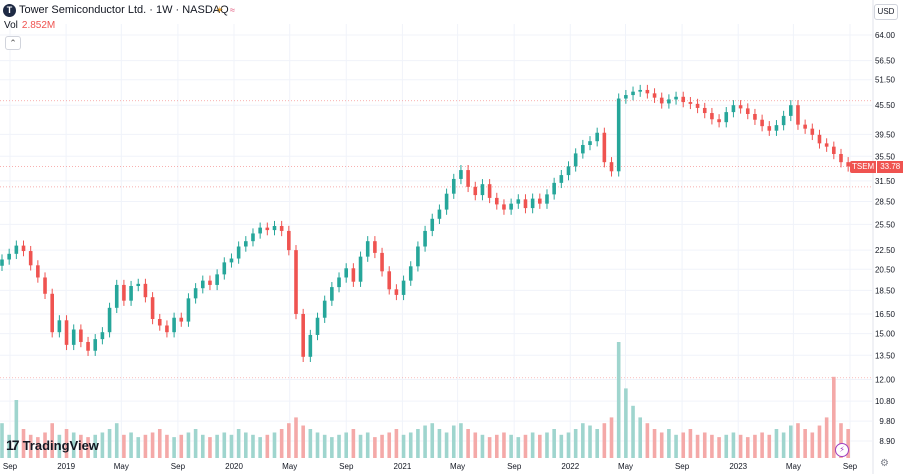 The width and height of the screenshot is (908, 474). I want to click on y-tick-label: 20.50, so click(885, 269).